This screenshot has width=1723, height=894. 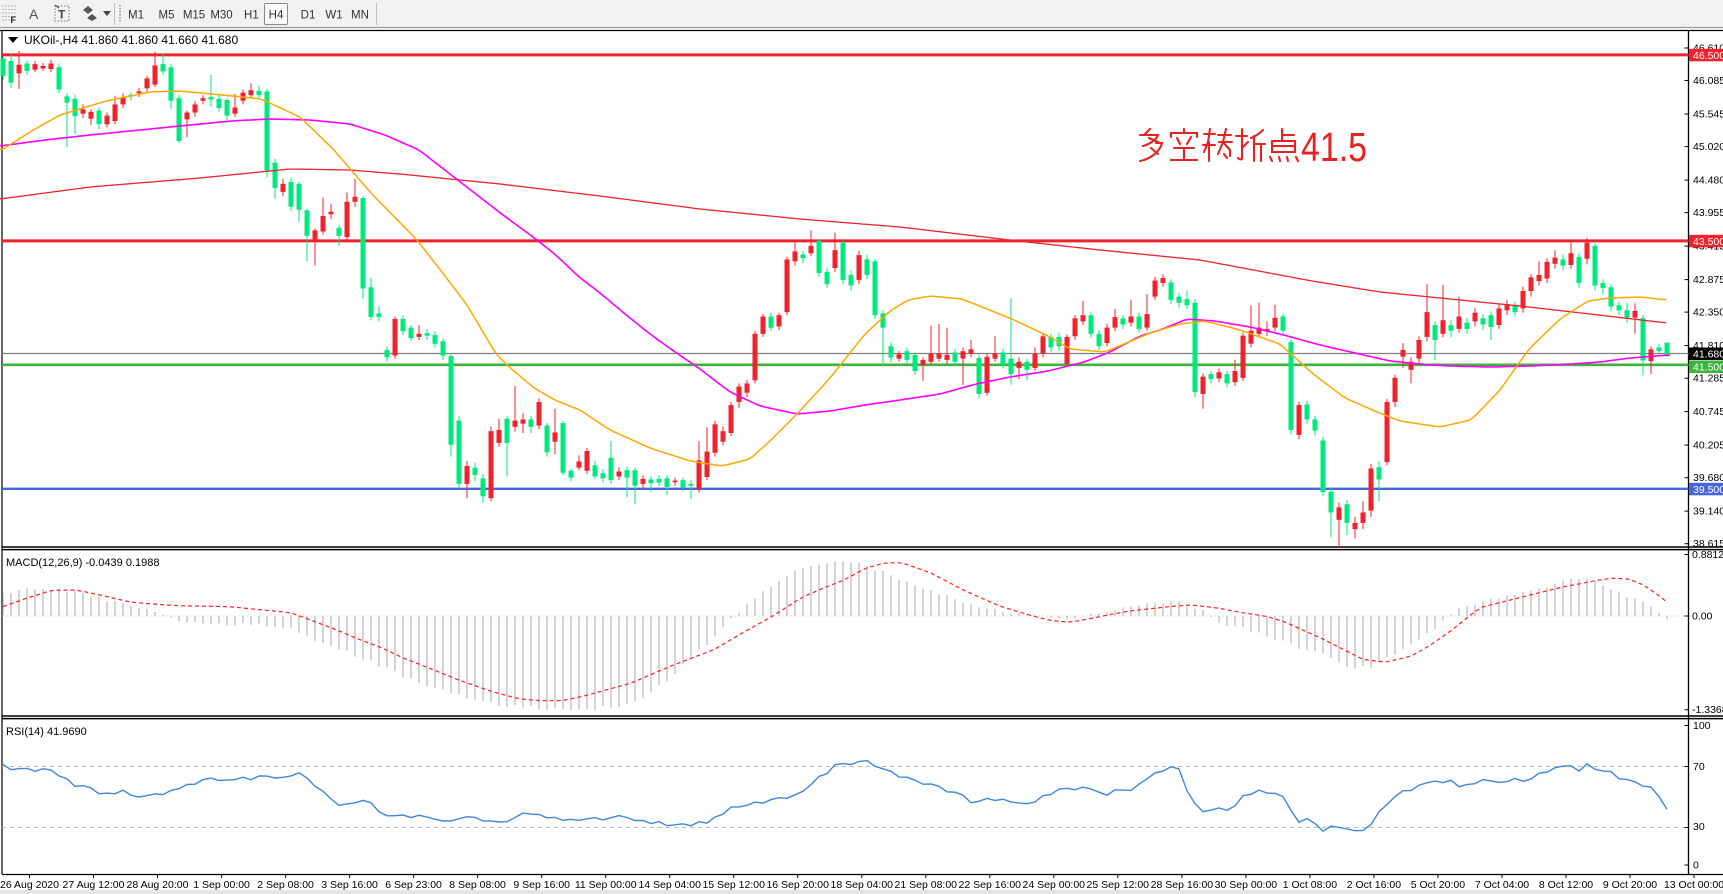 What do you see at coordinates (1702, 617) in the screenshot?
I see `svg-text: 0.00` at bounding box center [1702, 617].